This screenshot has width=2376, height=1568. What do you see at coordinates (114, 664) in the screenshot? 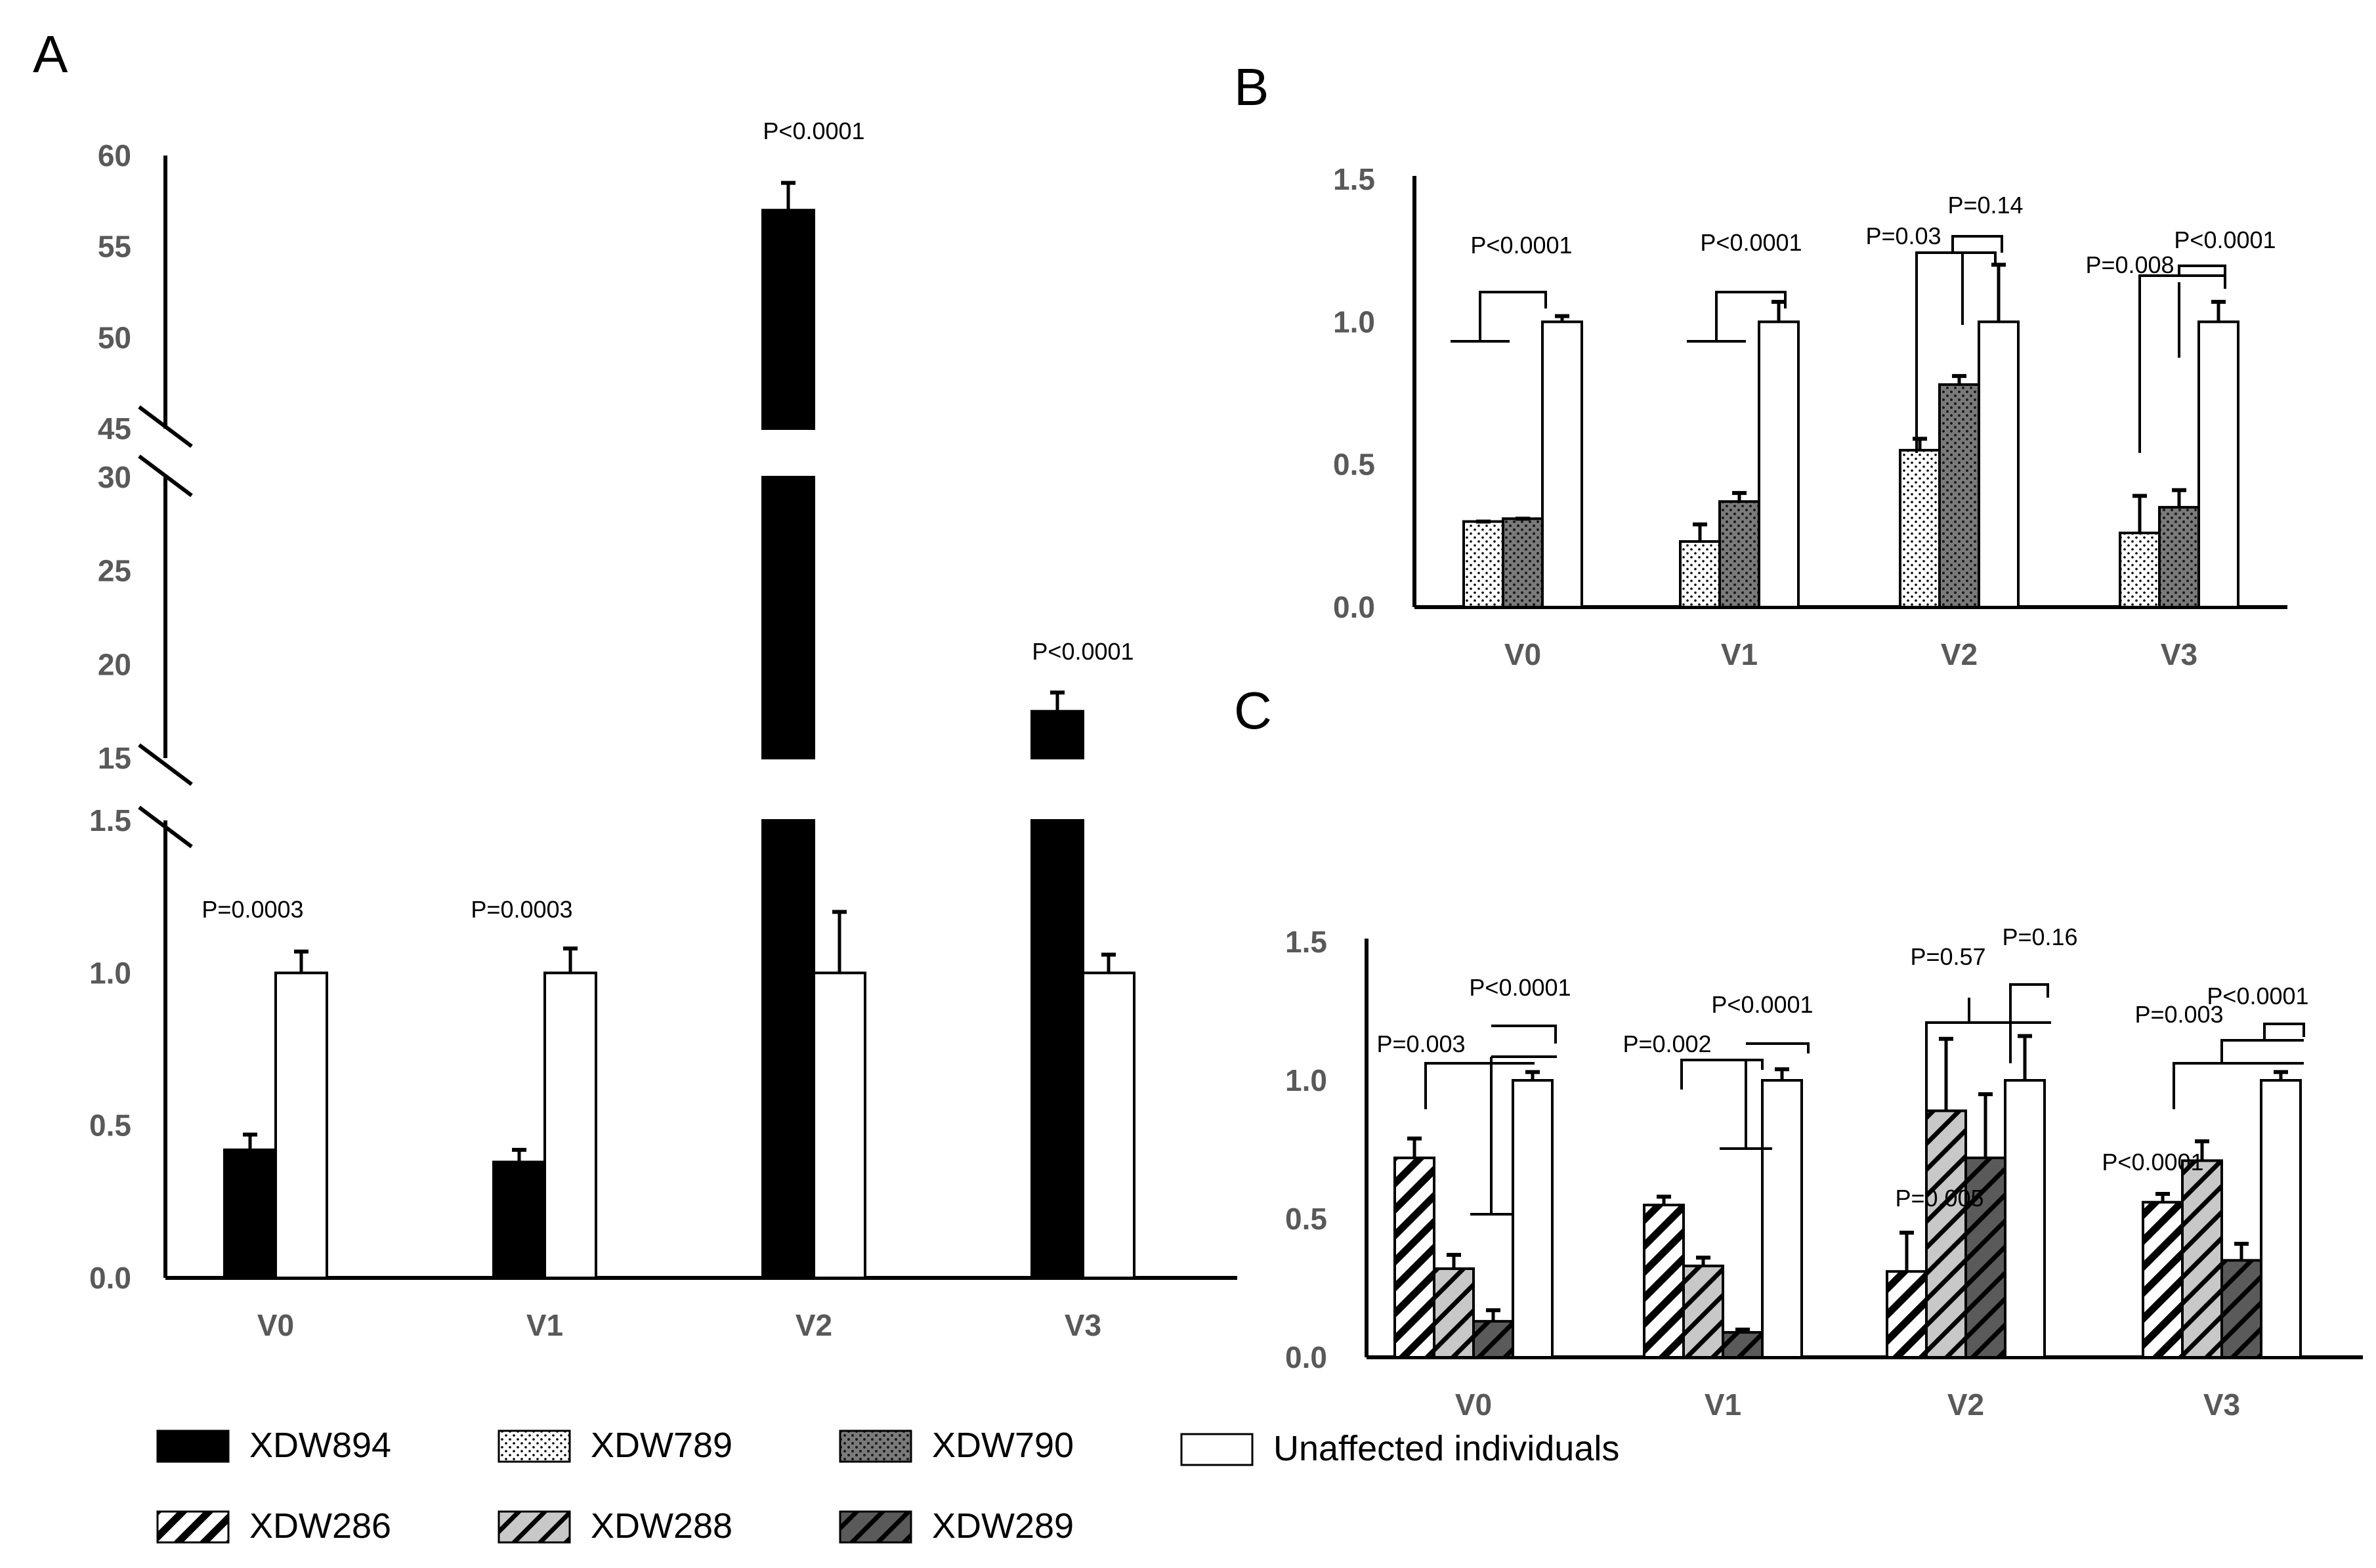
I see `y-tick-label: 20` at bounding box center [114, 664].